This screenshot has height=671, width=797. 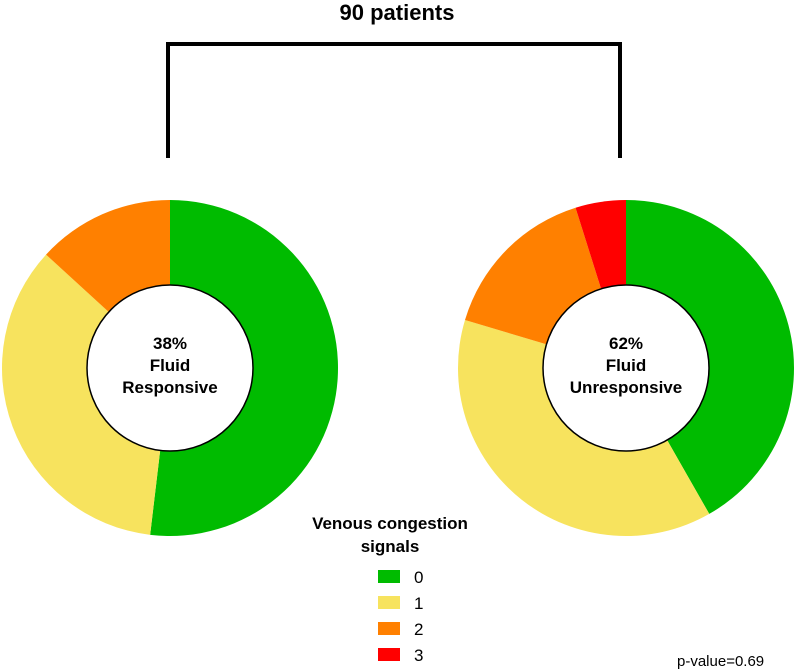 I want to click on legend-label-3: 3, so click(x=418, y=655).